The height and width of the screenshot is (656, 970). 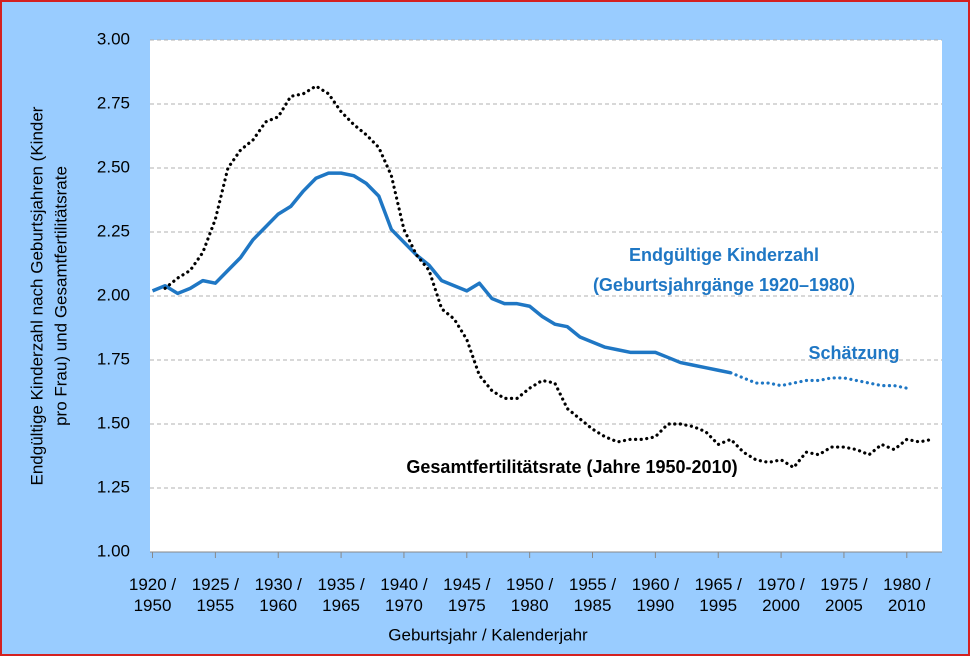 I want to click on annotation: Endgültige Kinderzahl, so click(x=724, y=255).